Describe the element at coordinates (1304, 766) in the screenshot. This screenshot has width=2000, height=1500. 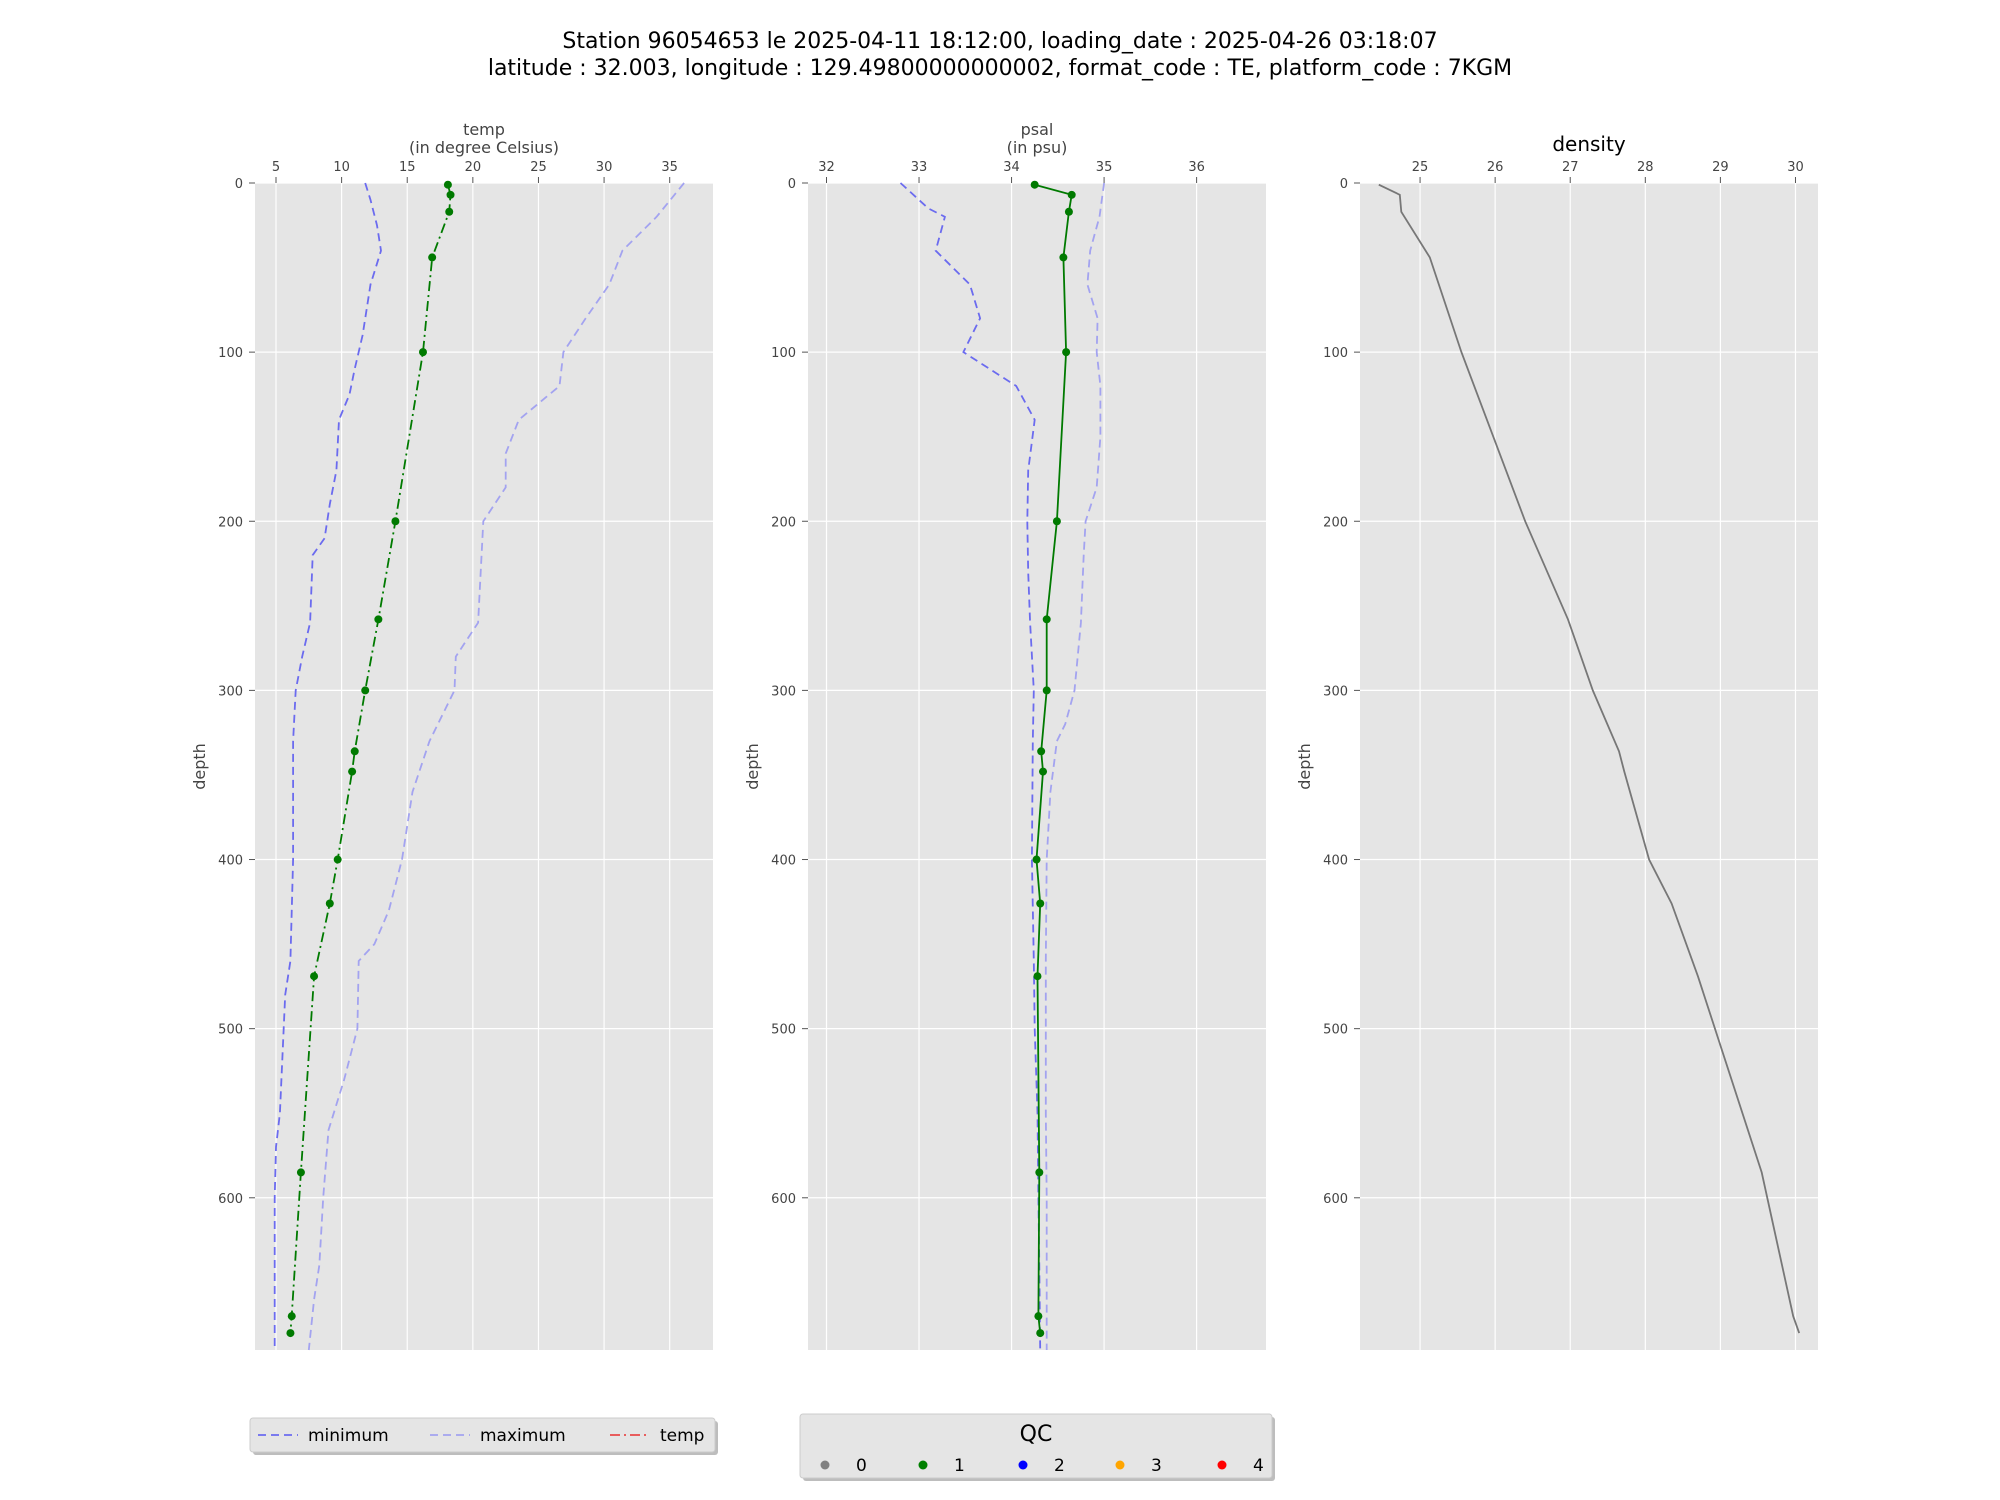
I see `density-y-axis-title: depth` at that location.